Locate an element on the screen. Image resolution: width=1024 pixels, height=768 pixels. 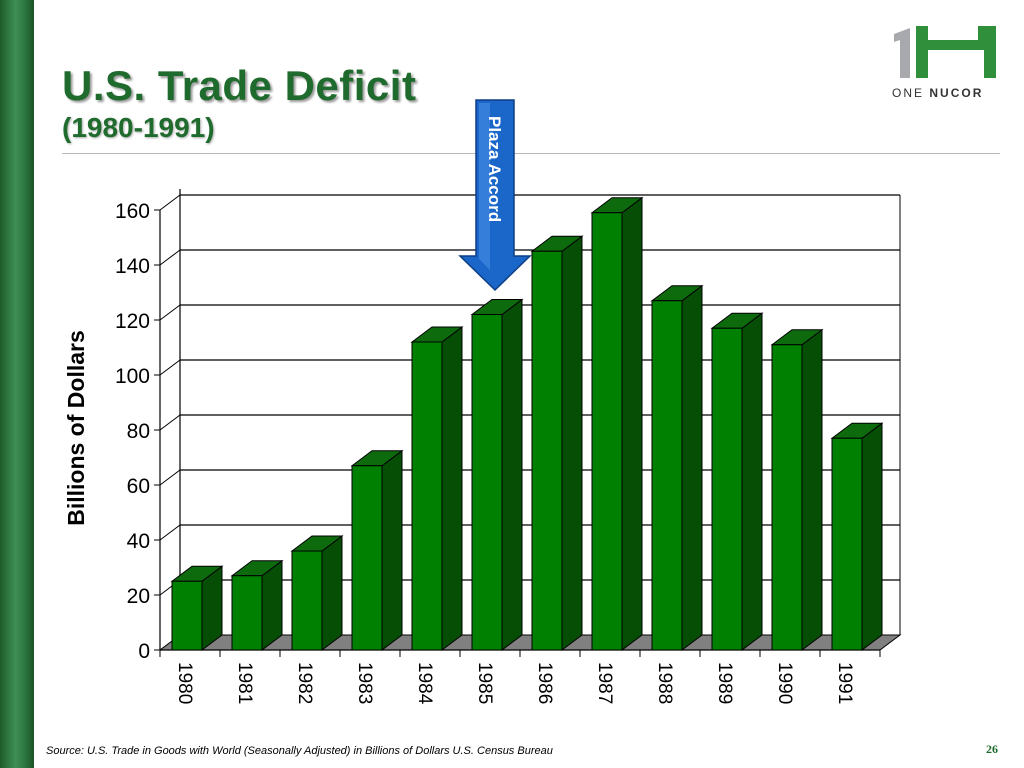
y-tick-label: 40 is located at coordinates (138, 541).